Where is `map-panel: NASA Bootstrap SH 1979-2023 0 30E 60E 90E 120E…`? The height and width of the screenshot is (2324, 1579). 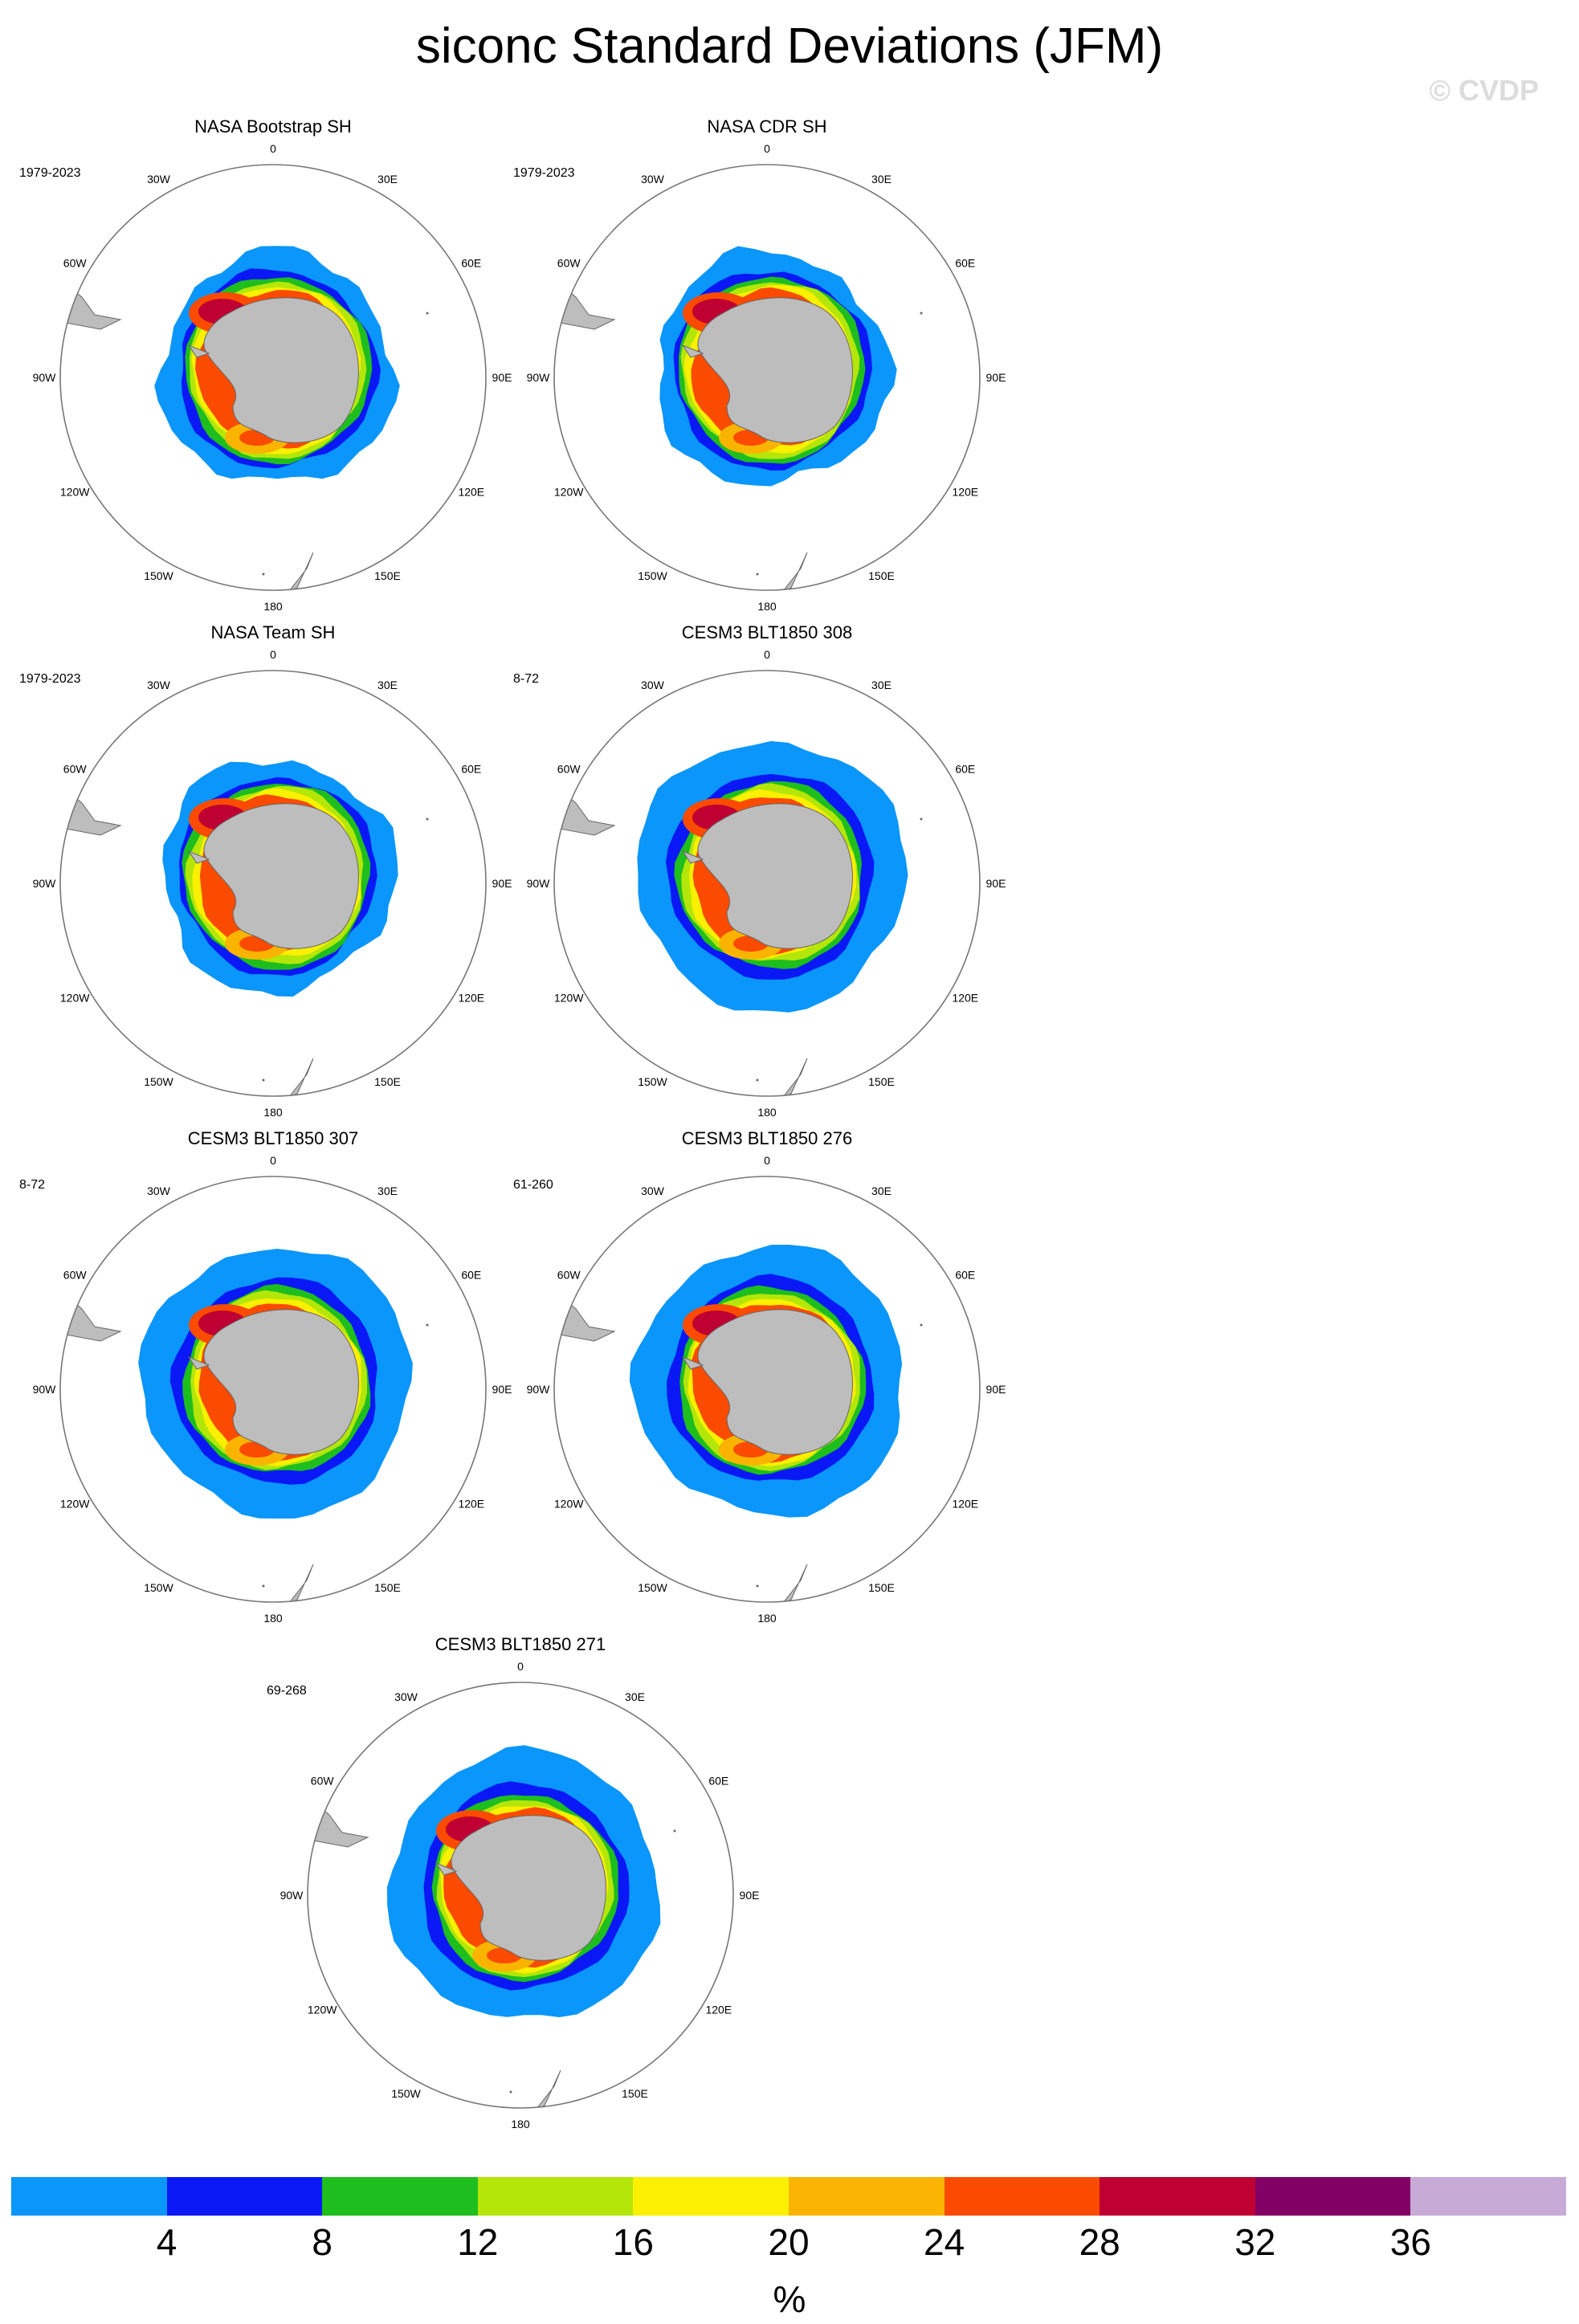
map-panel: NASA Bootstrap SH 1979-2023 0 30E 60E 90E 120E… is located at coordinates (273, 365).